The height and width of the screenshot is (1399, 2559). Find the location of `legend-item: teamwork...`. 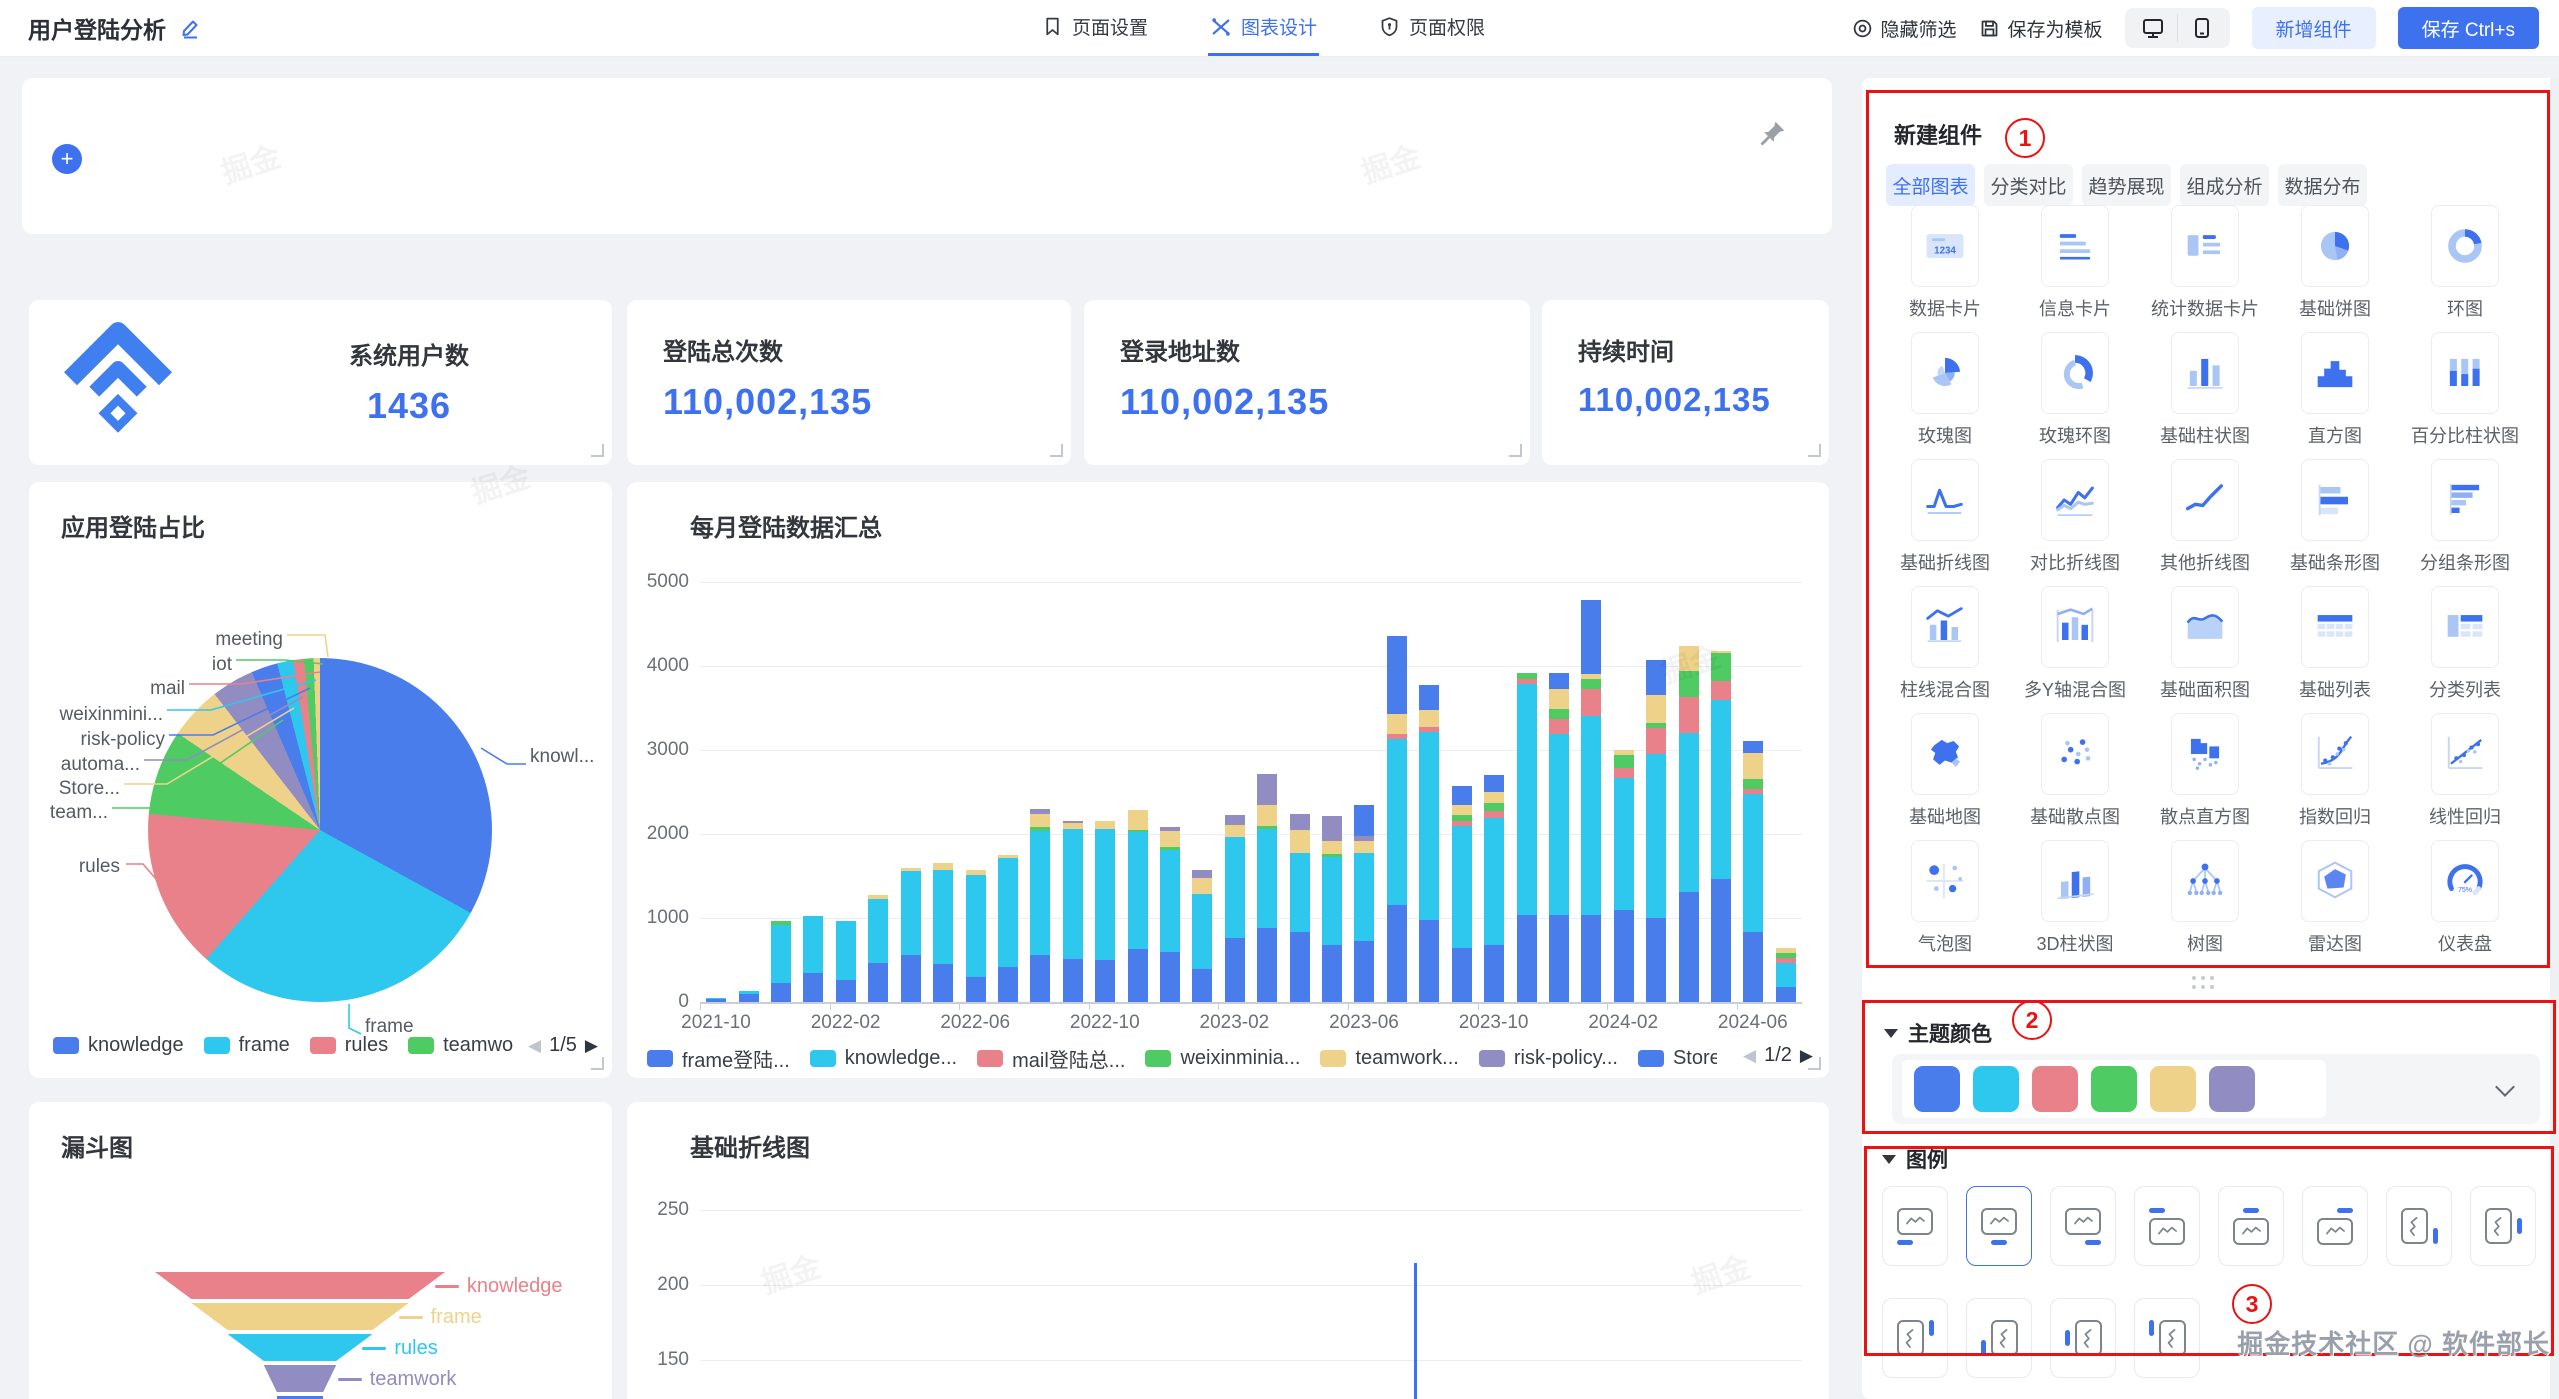

legend-item: teamwork... is located at coordinates (1389, 1058).